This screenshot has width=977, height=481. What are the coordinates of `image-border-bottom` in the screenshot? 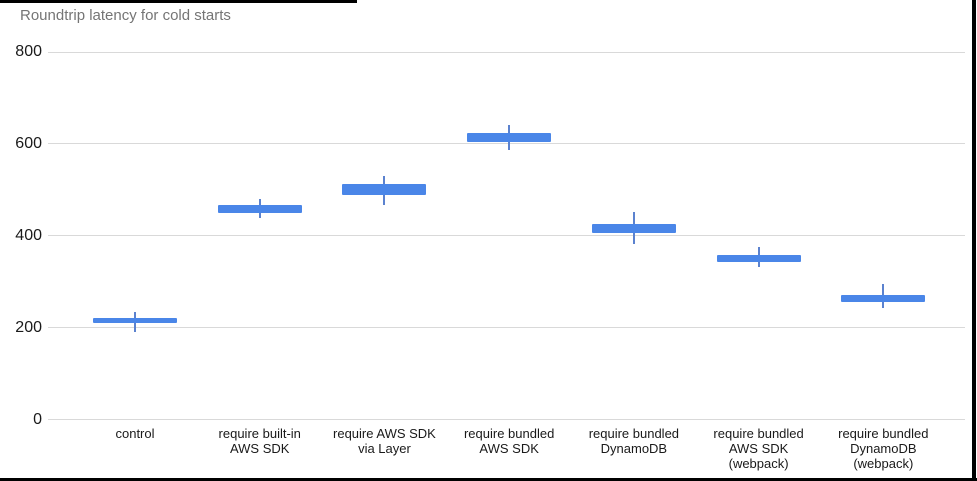 It's located at (488, 479).